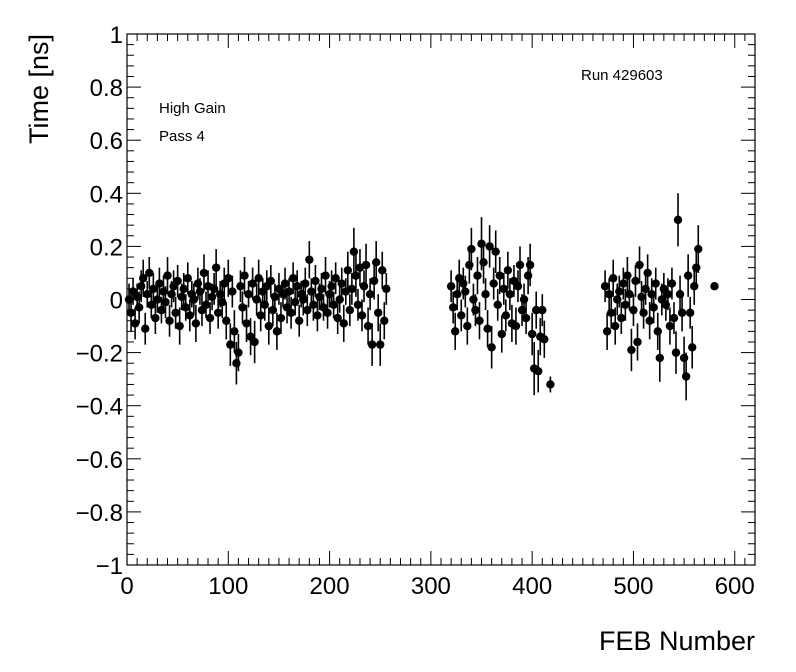 The width and height of the screenshot is (796, 672). I want to click on x-tick-label: 200, so click(330, 586).